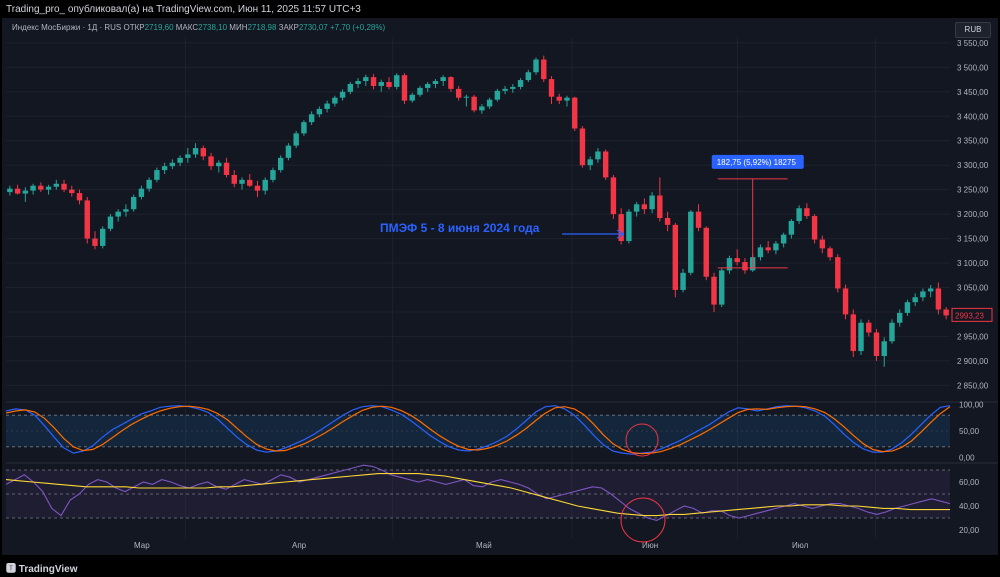  Describe the element at coordinates (650, 545) in the screenshot. I see `month-axis-label: Июн` at that location.